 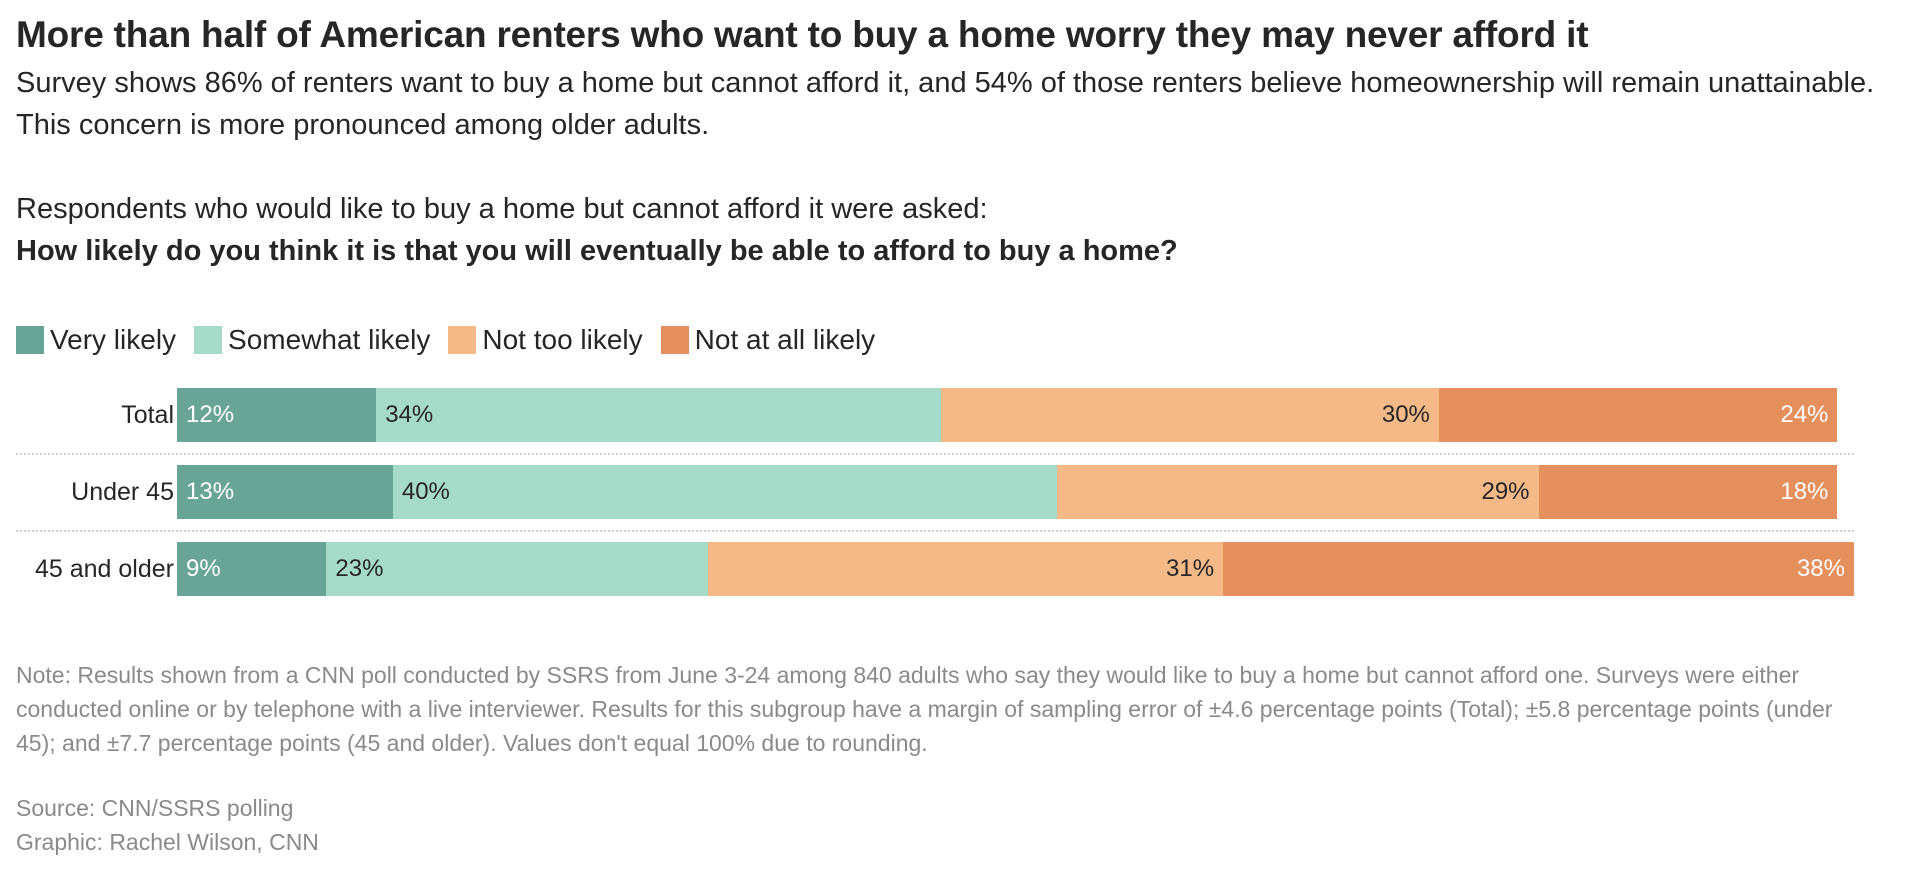 I want to click on data-label-somewhat-likely: 23%, so click(x=359, y=568).